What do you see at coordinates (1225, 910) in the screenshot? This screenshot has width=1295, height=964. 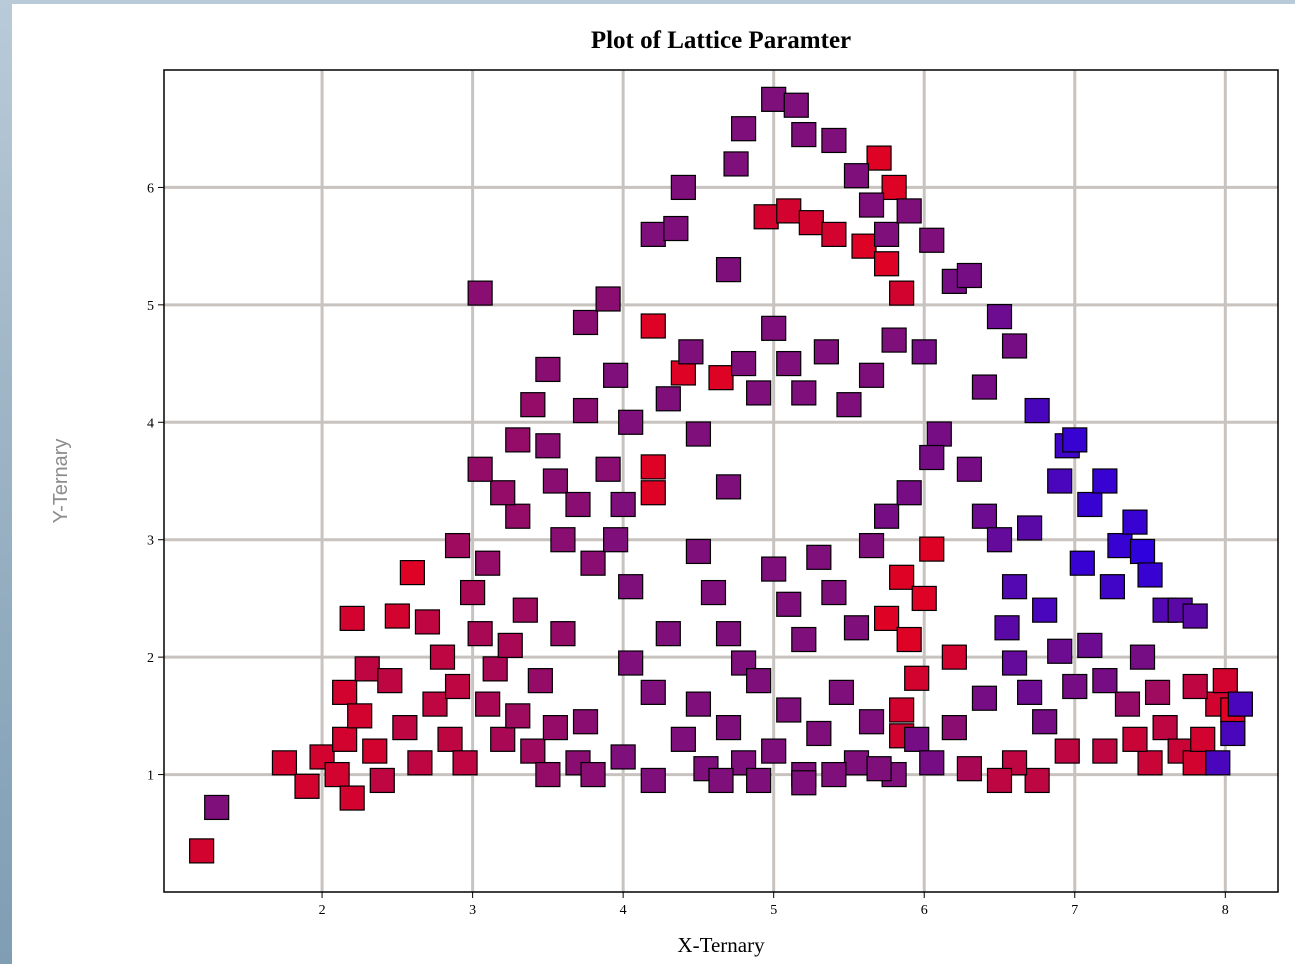 I see `x-tick-label: 8` at bounding box center [1225, 910].